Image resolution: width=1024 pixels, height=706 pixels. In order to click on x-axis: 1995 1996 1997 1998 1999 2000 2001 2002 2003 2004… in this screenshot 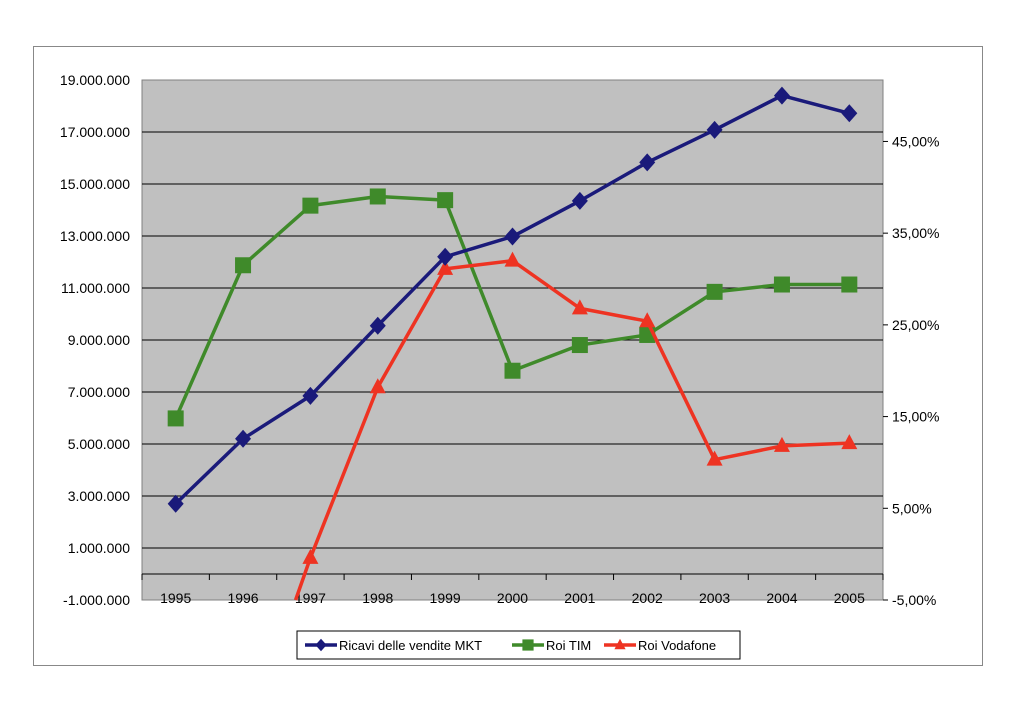, I will do `click(512, 598)`.